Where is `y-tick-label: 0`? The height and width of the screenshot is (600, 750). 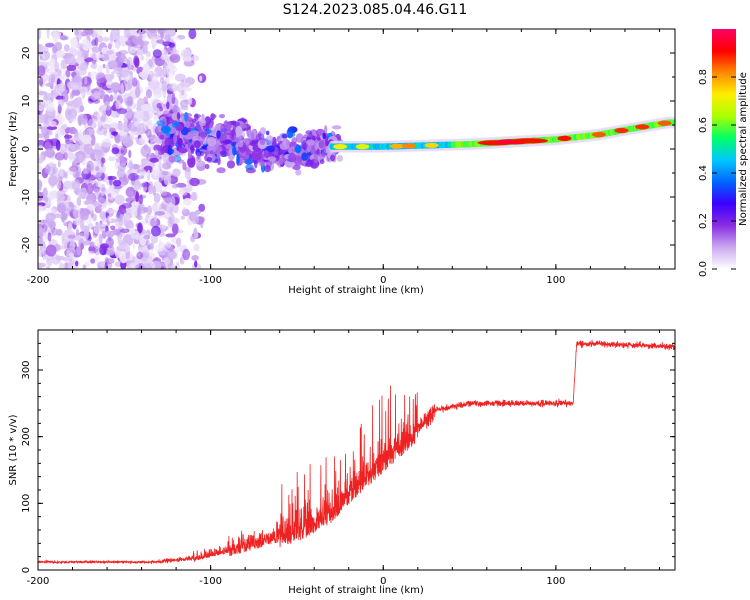
y-tick-label: 0 is located at coordinates (26, 149).